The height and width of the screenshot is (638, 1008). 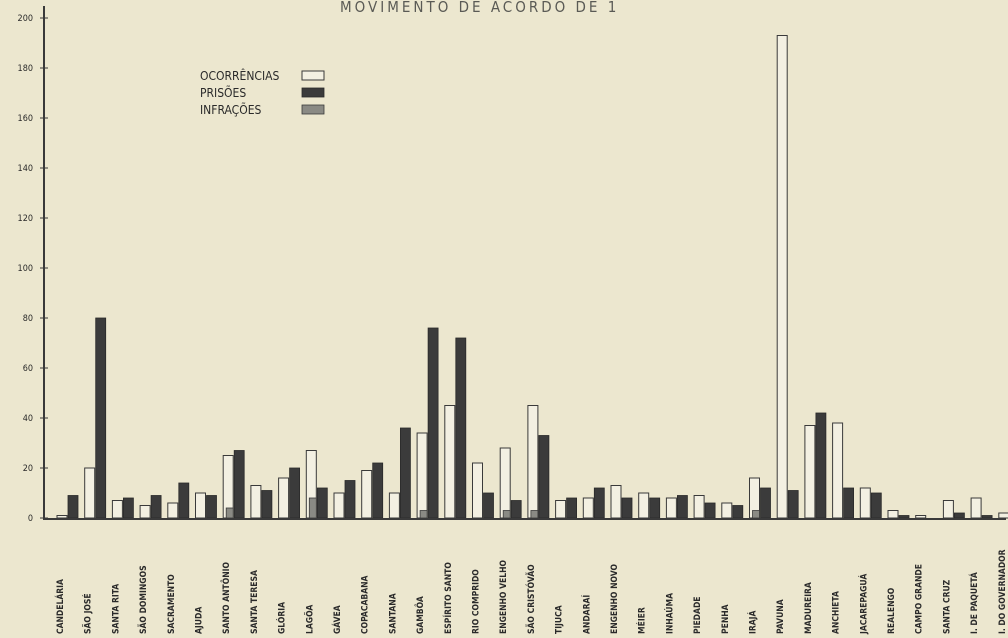 What do you see at coordinates (448, 598) in the screenshot?
I see `category-label: ESPÍRITO SANTO` at bounding box center [448, 598].